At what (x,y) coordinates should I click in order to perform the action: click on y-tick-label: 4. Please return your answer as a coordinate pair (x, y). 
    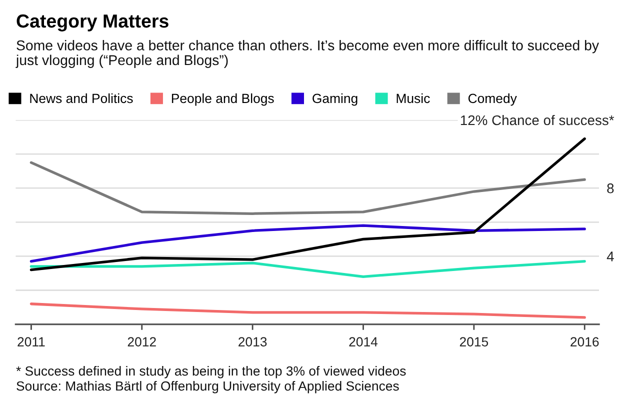
    Looking at the image, I should click on (610, 257).